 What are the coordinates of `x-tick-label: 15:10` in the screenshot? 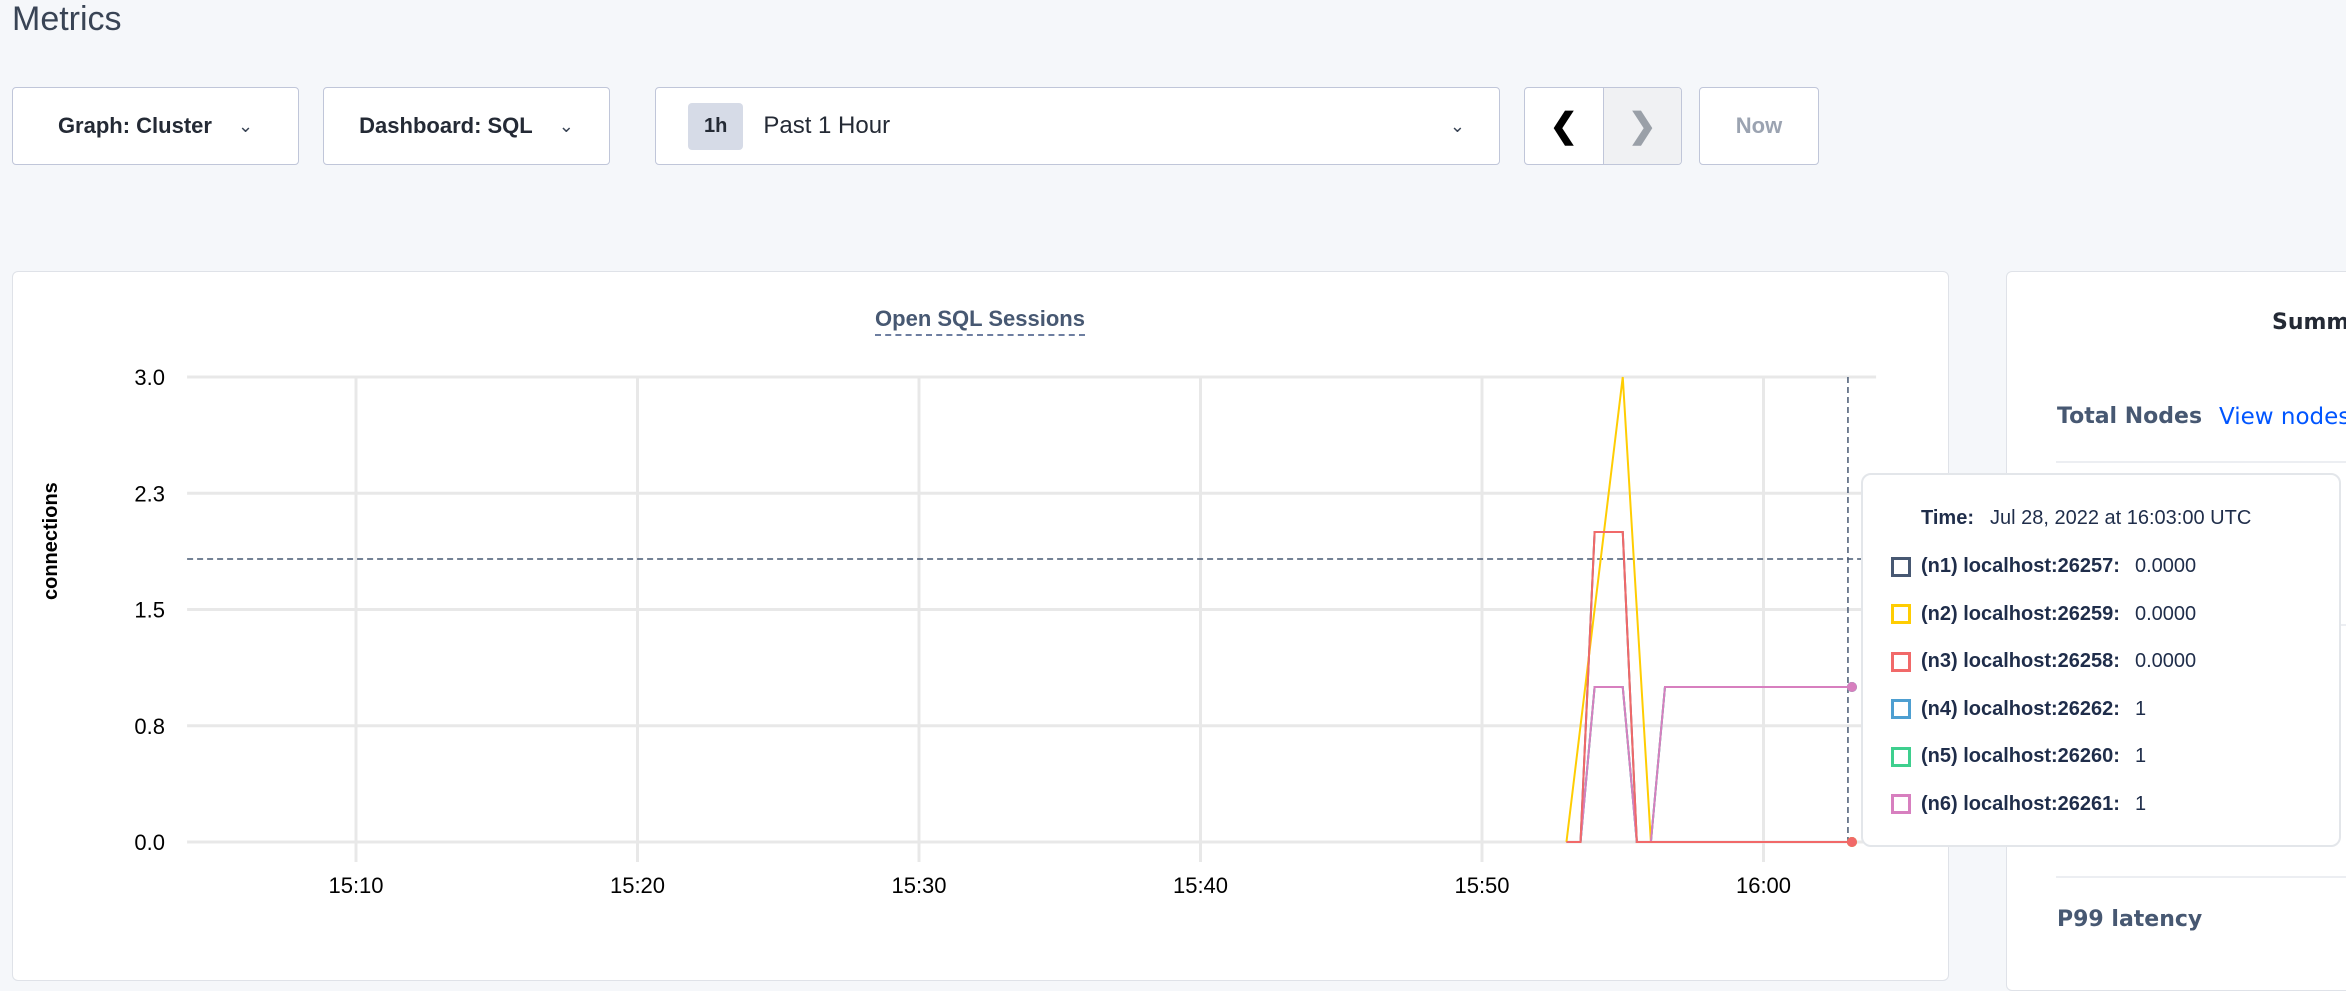 It's located at (355, 885).